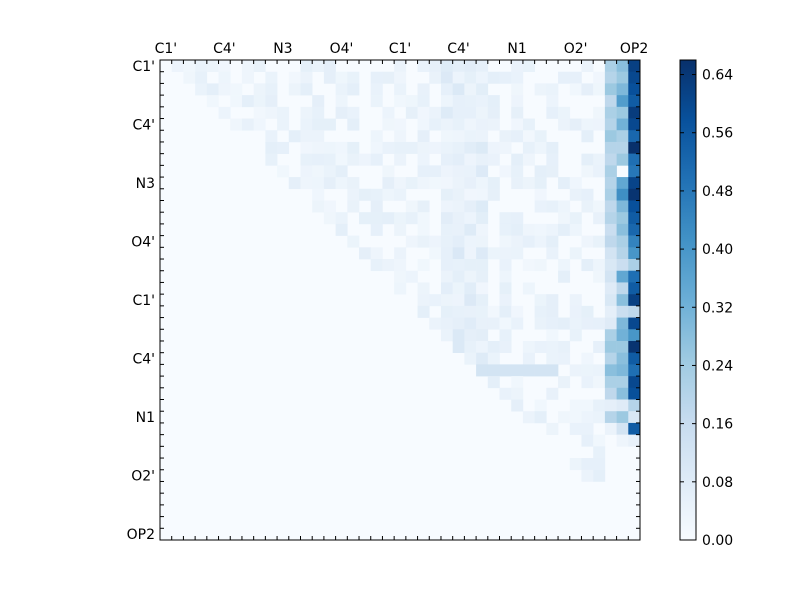 The height and width of the screenshot is (600, 800). What do you see at coordinates (717, 308) in the screenshot?
I see `colorbar-tick-label: 0.32` at bounding box center [717, 308].